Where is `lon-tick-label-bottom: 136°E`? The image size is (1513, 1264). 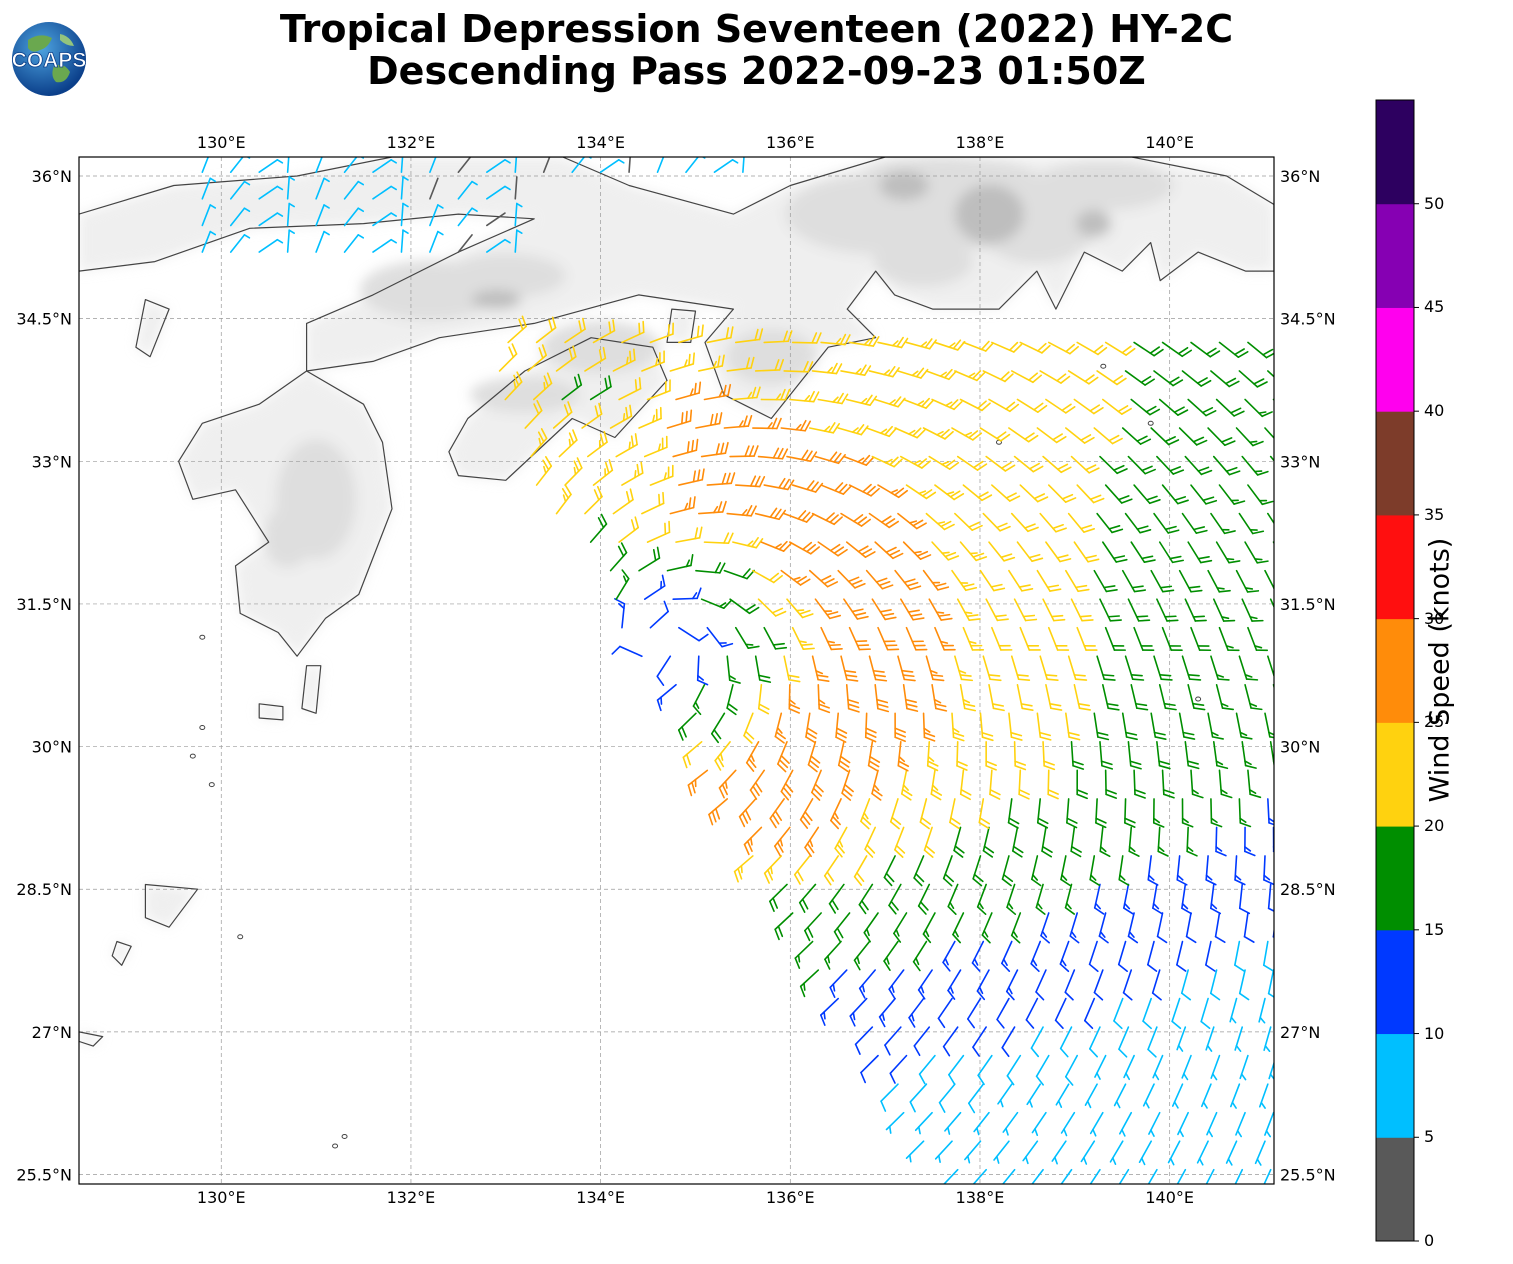
lon-tick-label-bottom: 136°E is located at coordinates (790, 1197).